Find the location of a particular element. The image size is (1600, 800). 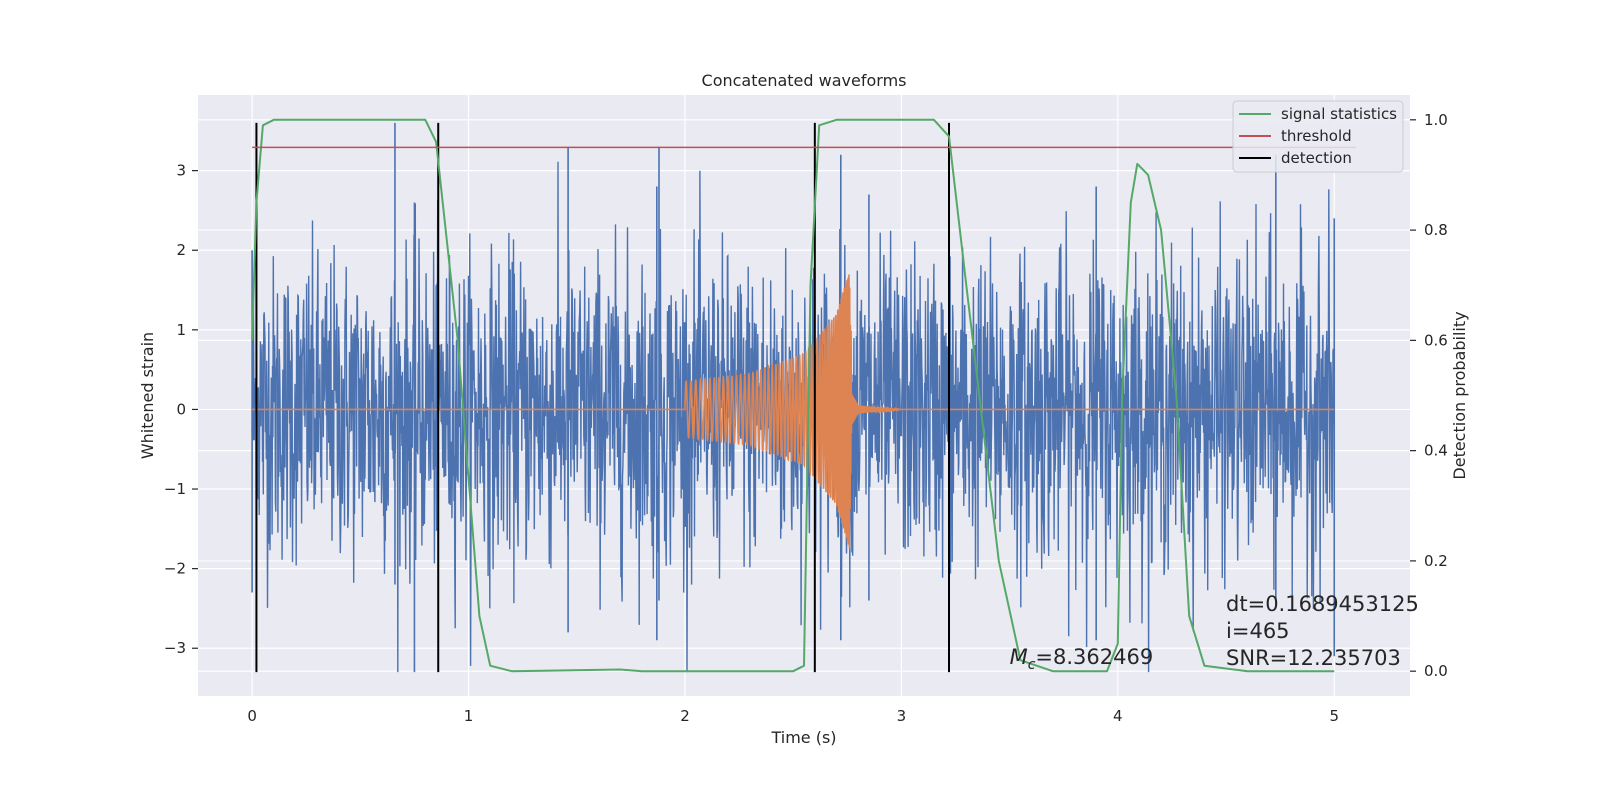

x-tick-label: 3 is located at coordinates (902, 716).